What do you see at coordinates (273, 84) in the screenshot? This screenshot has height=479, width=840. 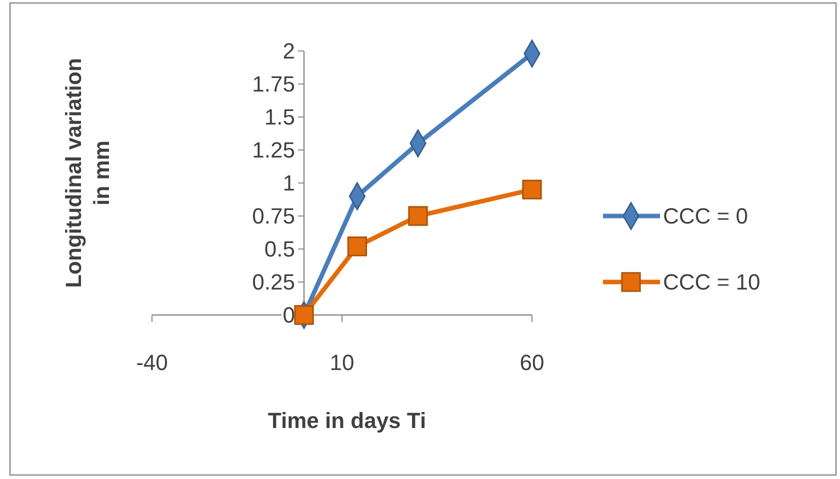 I see `y-tick-label: 1.75` at bounding box center [273, 84].